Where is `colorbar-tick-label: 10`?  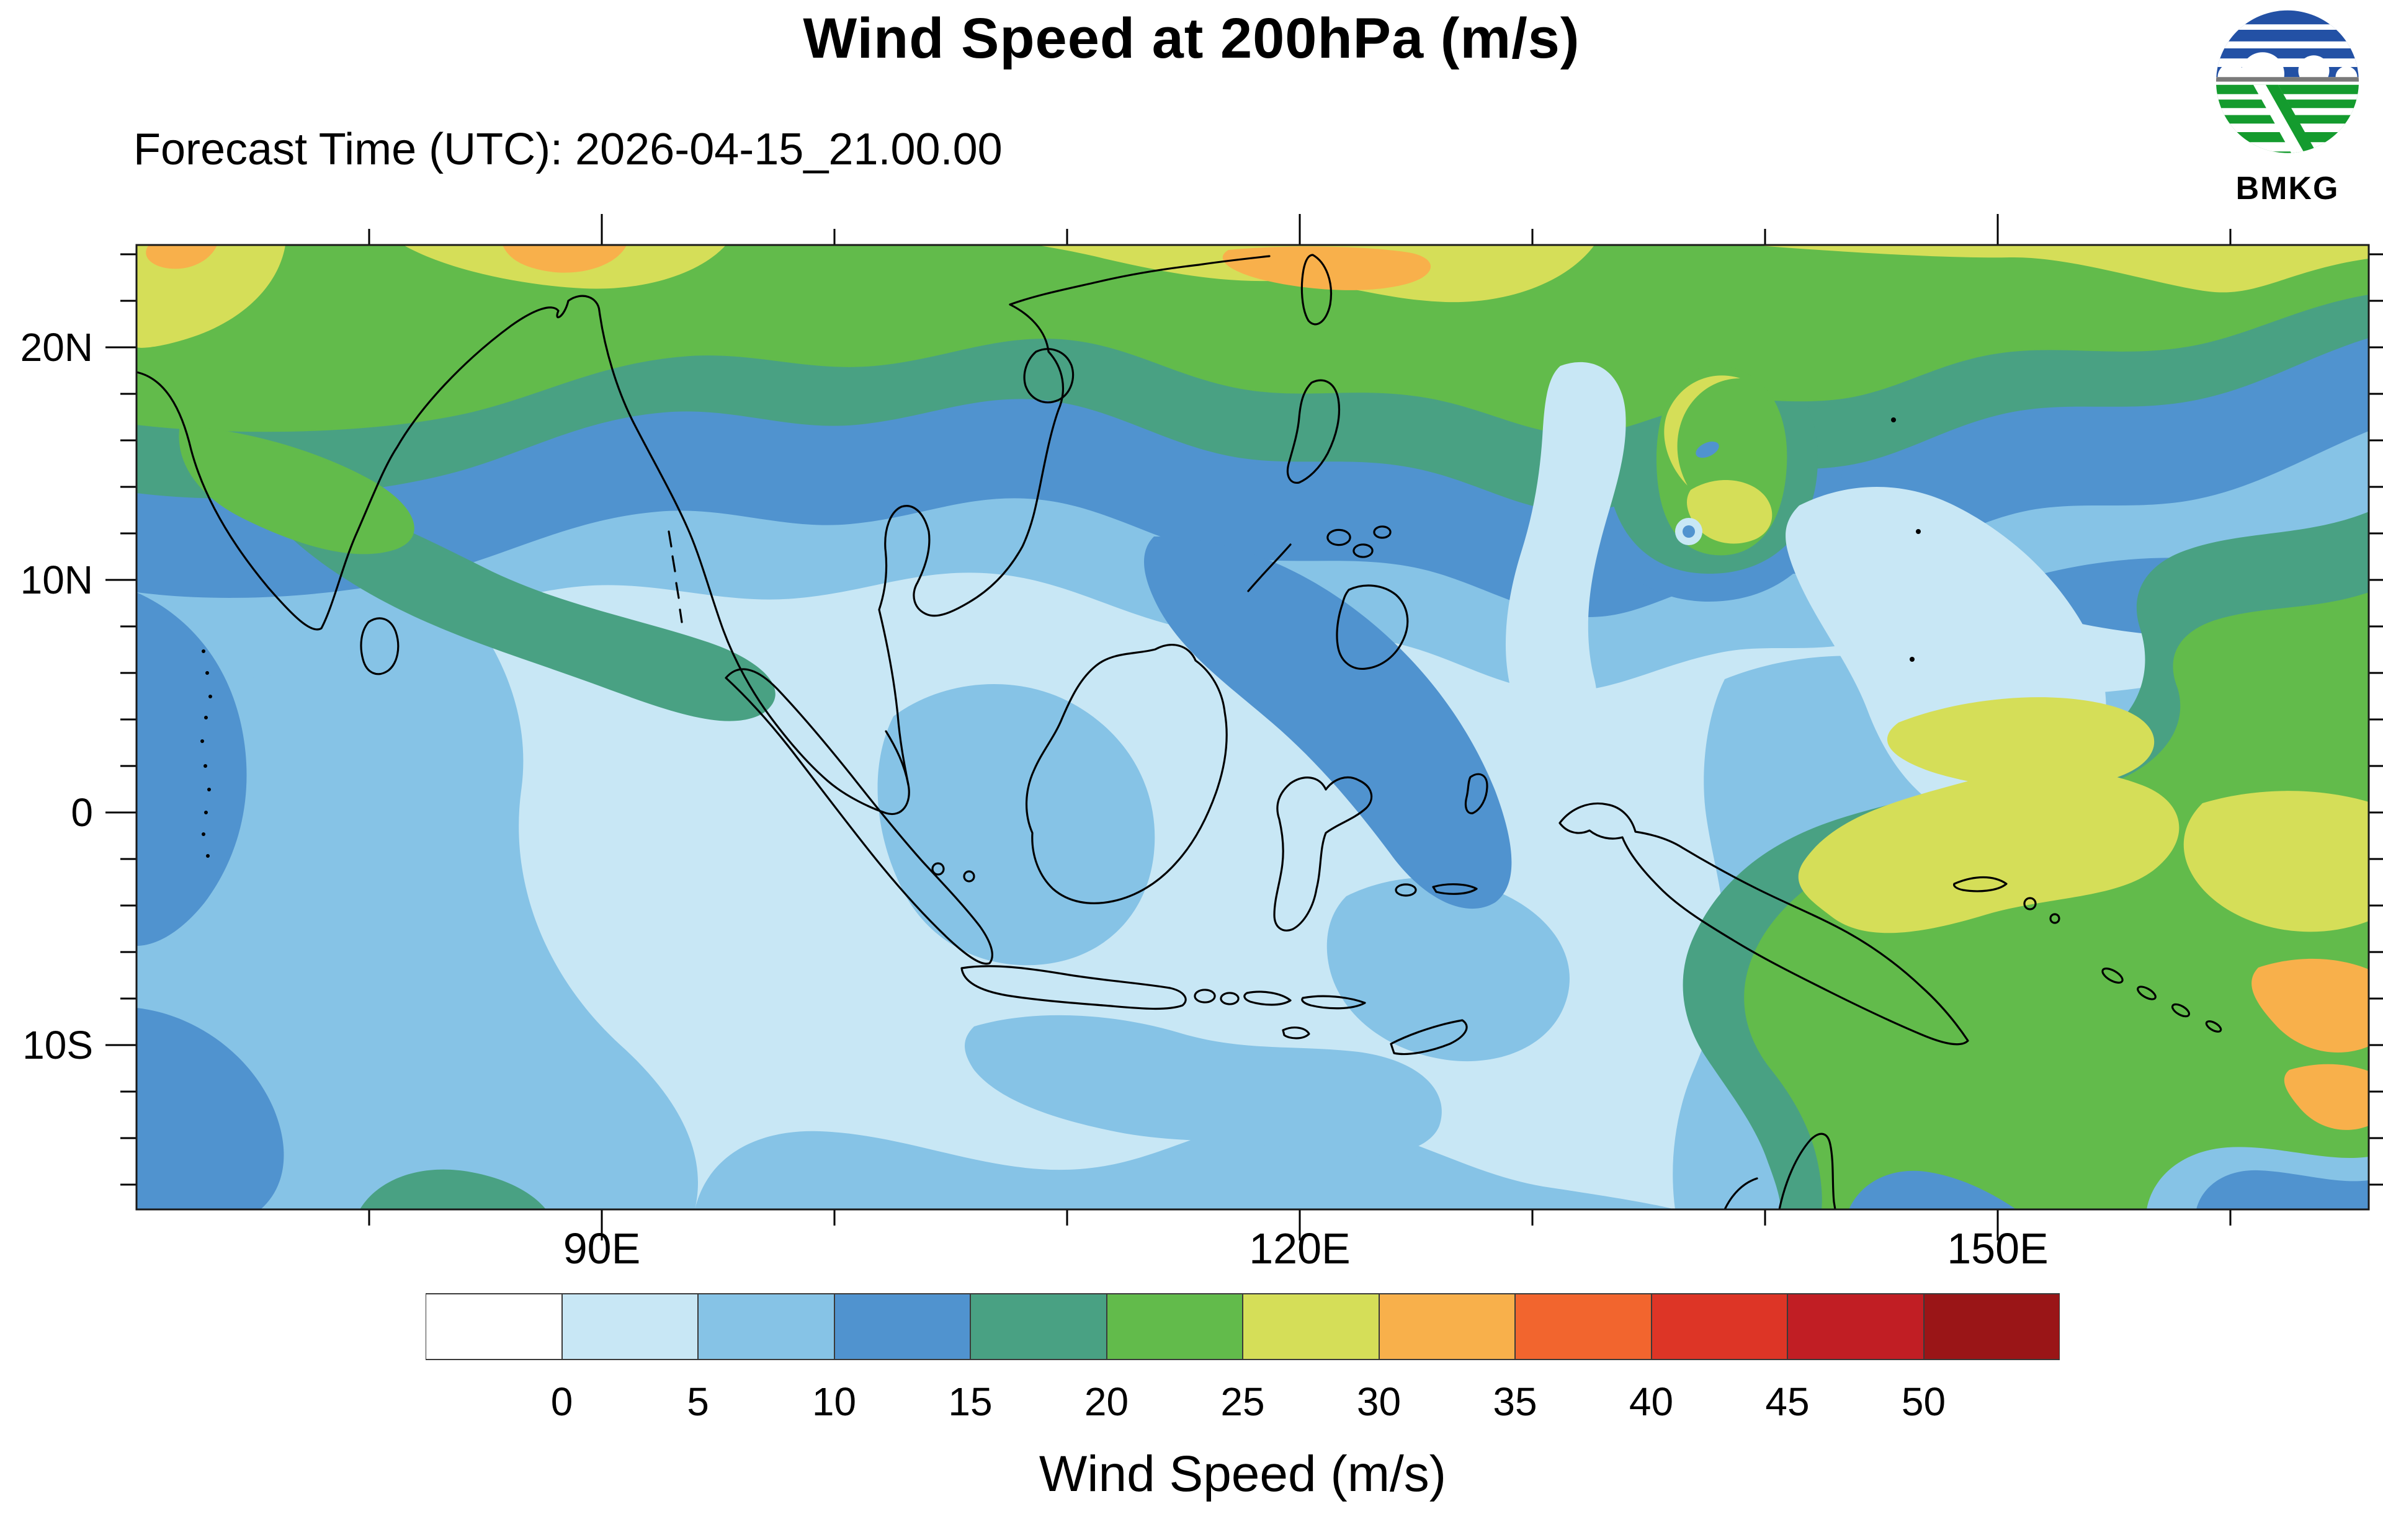
colorbar-tick-label: 10 is located at coordinates (834, 1402).